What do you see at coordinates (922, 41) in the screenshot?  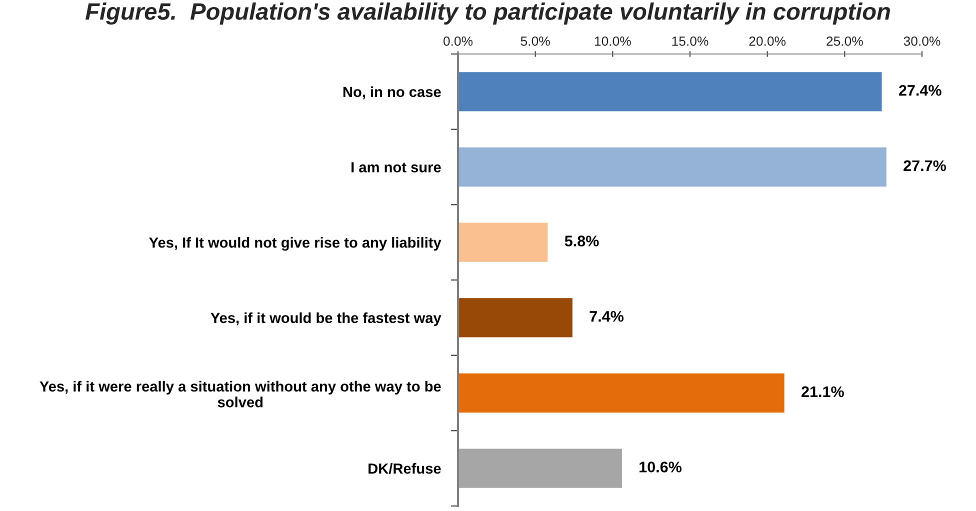 I see `x-tick-label: 30.0%` at bounding box center [922, 41].